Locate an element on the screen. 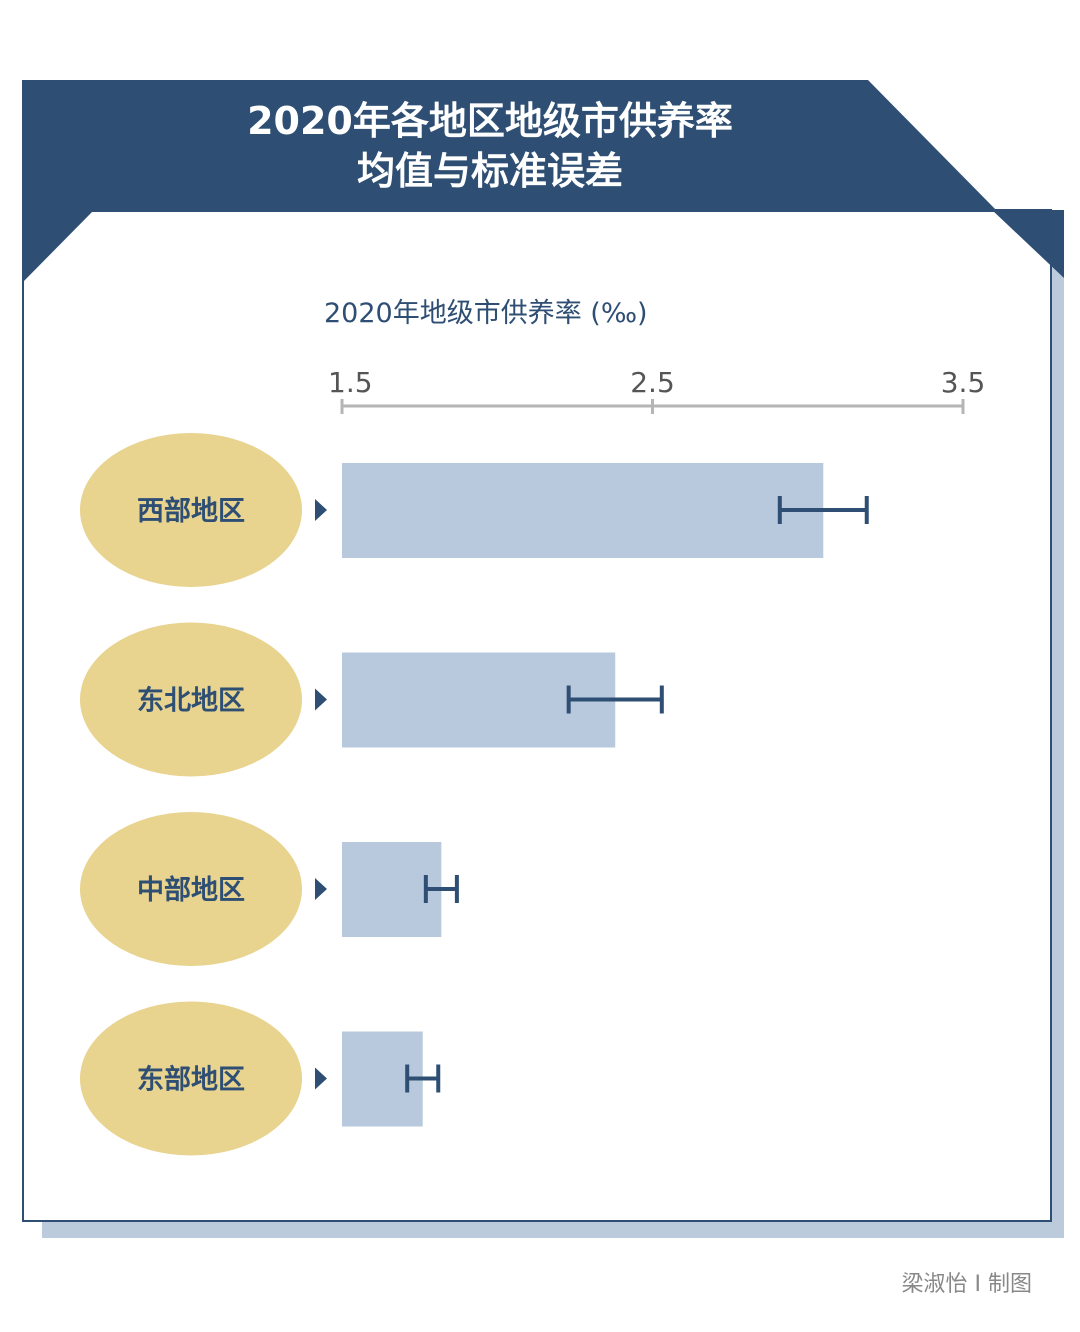  x-axis-label: 2020年地级市供养率 (‰) is located at coordinates (486, 313).